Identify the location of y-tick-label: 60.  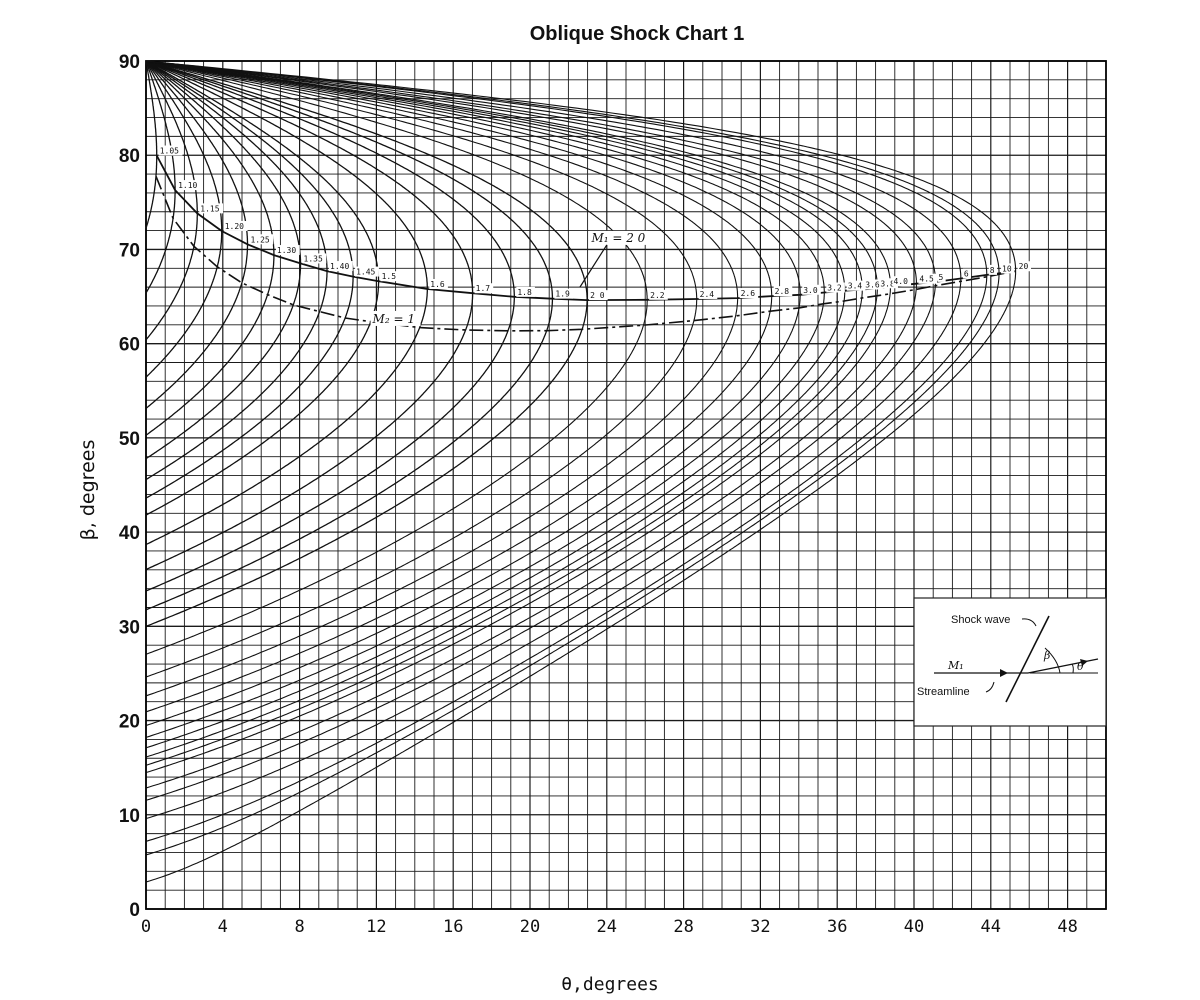
(129, 345).